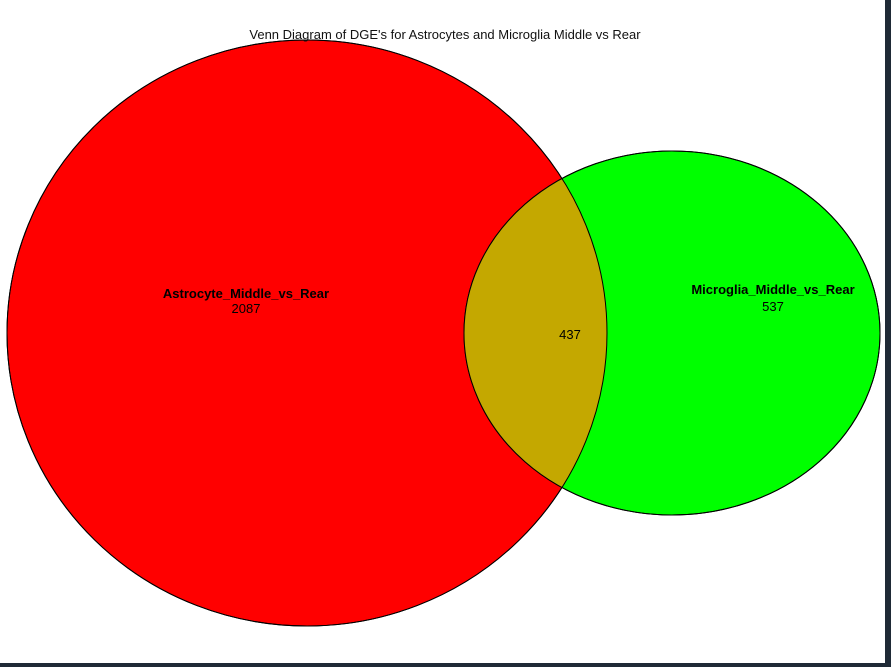 This screenshot has width=891, height=668. What do you see at coordinates (535, 333) in the screenshot?
I see `intersection-region` at bounding box center [535, 333].